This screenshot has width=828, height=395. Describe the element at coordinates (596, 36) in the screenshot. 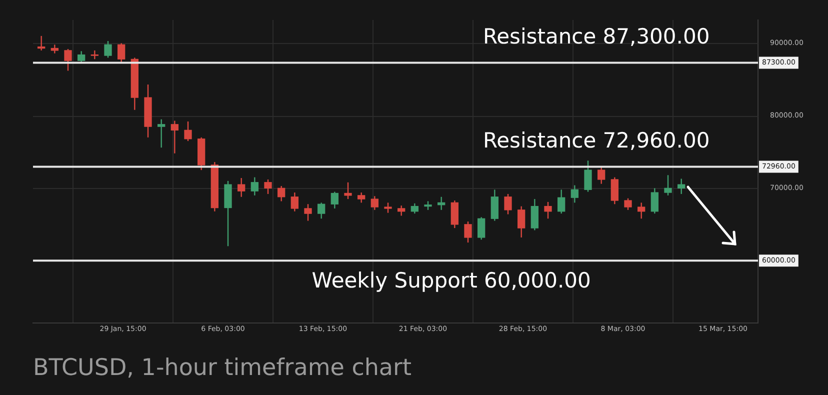

I see `ref-line-label: Resistance 87,300.00` at that location.